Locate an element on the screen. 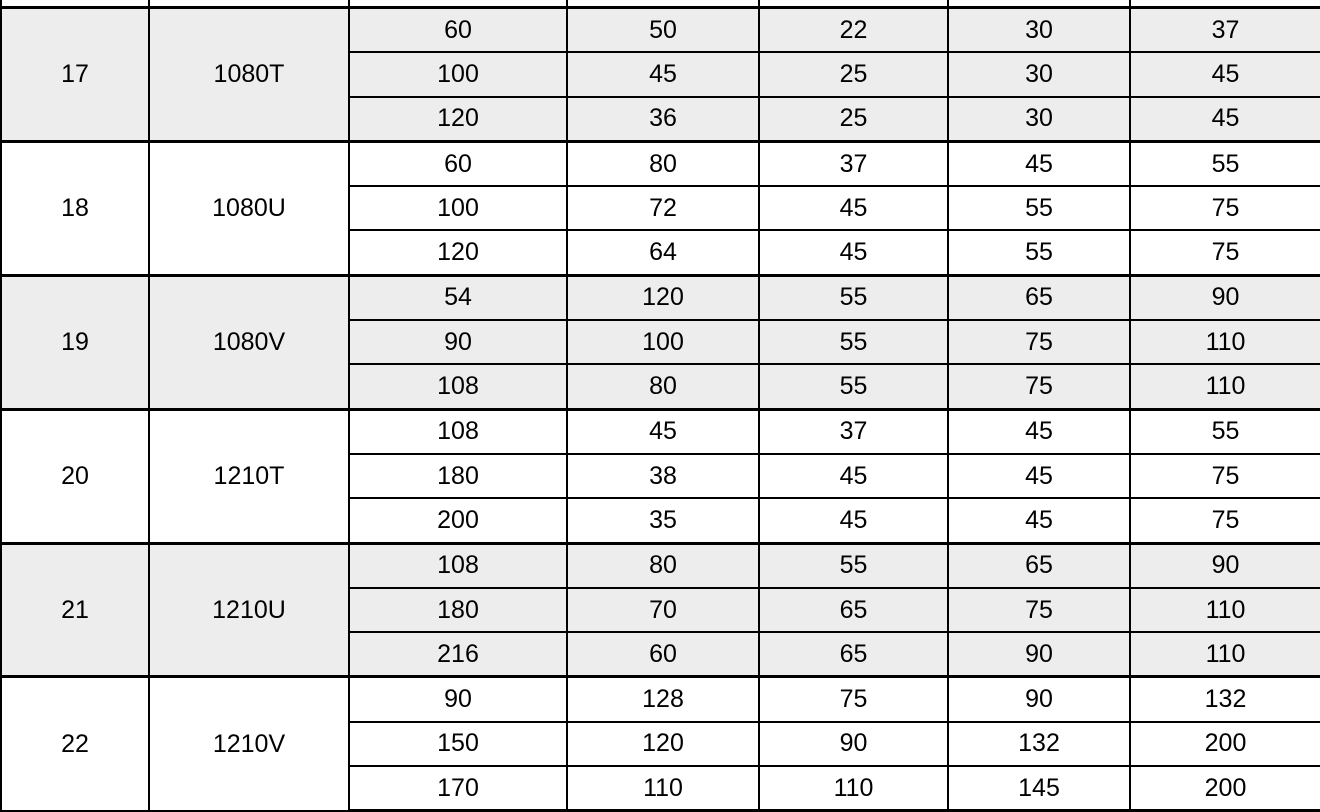  value-cell: 36 is located at coordinates (663, 119).